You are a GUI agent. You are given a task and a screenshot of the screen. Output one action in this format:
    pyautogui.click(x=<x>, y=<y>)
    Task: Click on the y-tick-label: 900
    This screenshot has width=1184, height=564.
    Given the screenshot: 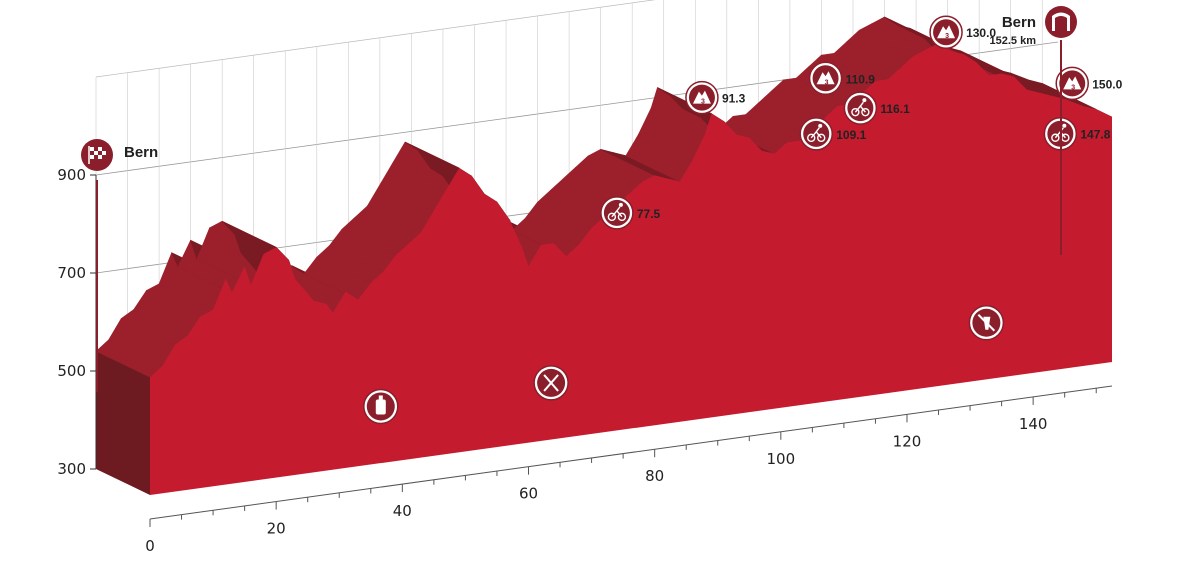 What is the action you would take?
    pyautogui.click(x=71, y=175)
    